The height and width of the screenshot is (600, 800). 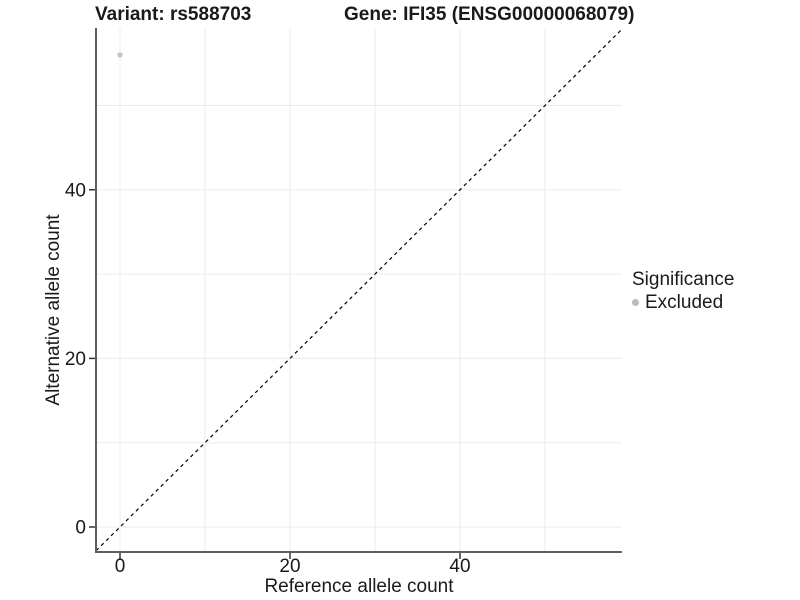 What do you see at coordinates (289, 566) in the screenshot?
I see `x-tick-label: 20` at bounding box center [289, 566].